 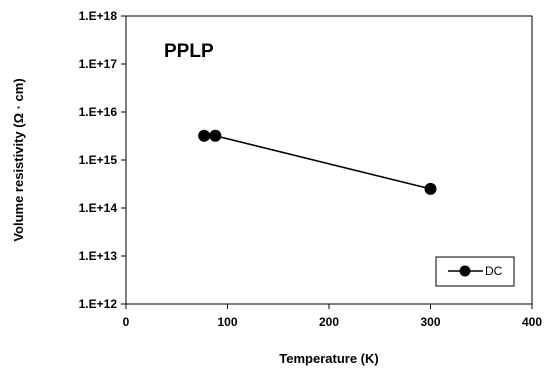 What do you see at coordinates (98, 16) in the screenshot?
I see `y-tick-label: 1.E+18` at bounding box center [98, 16].